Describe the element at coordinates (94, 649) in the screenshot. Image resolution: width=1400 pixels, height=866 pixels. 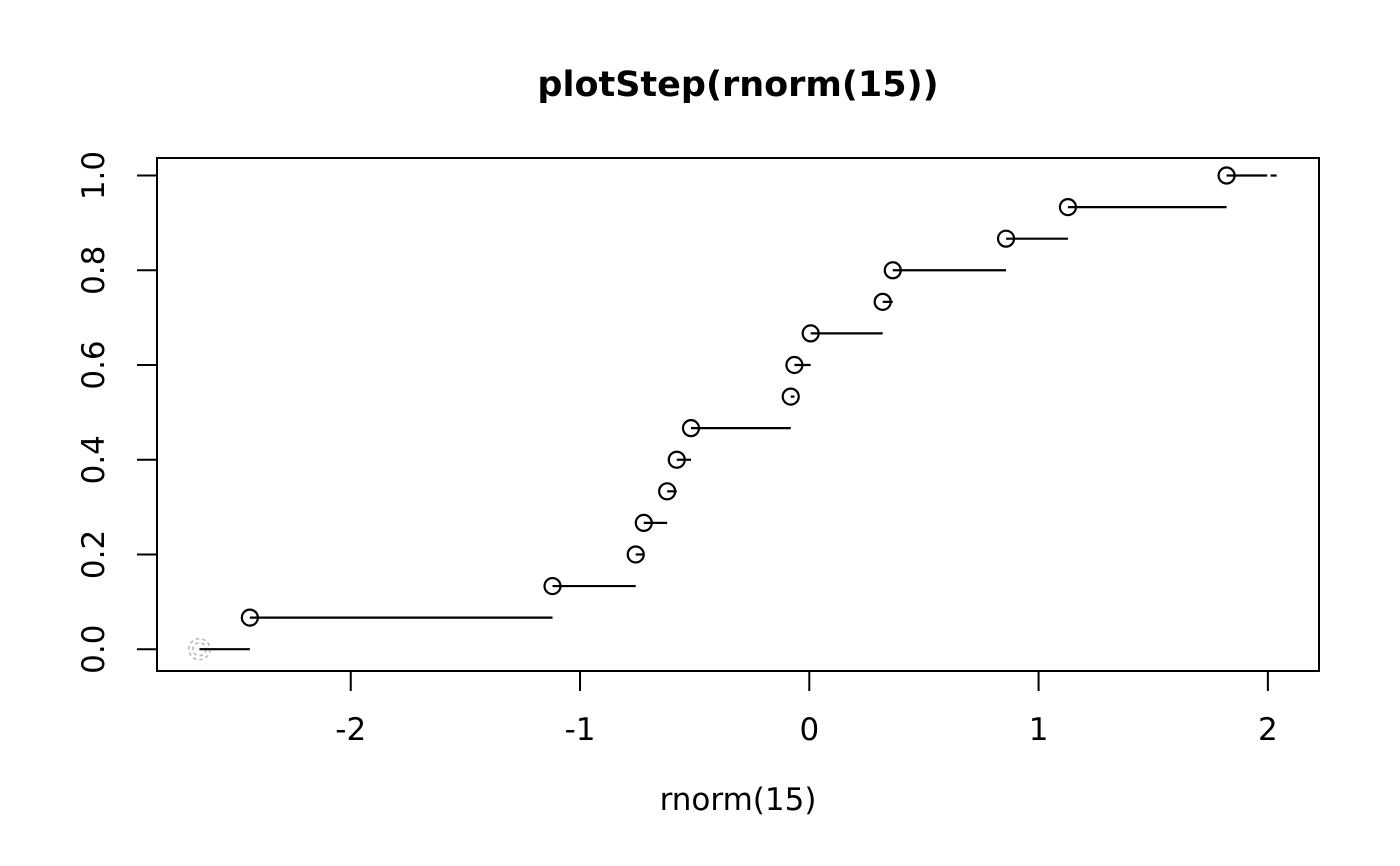
I see `y-tick-label: 0.0` at that location.